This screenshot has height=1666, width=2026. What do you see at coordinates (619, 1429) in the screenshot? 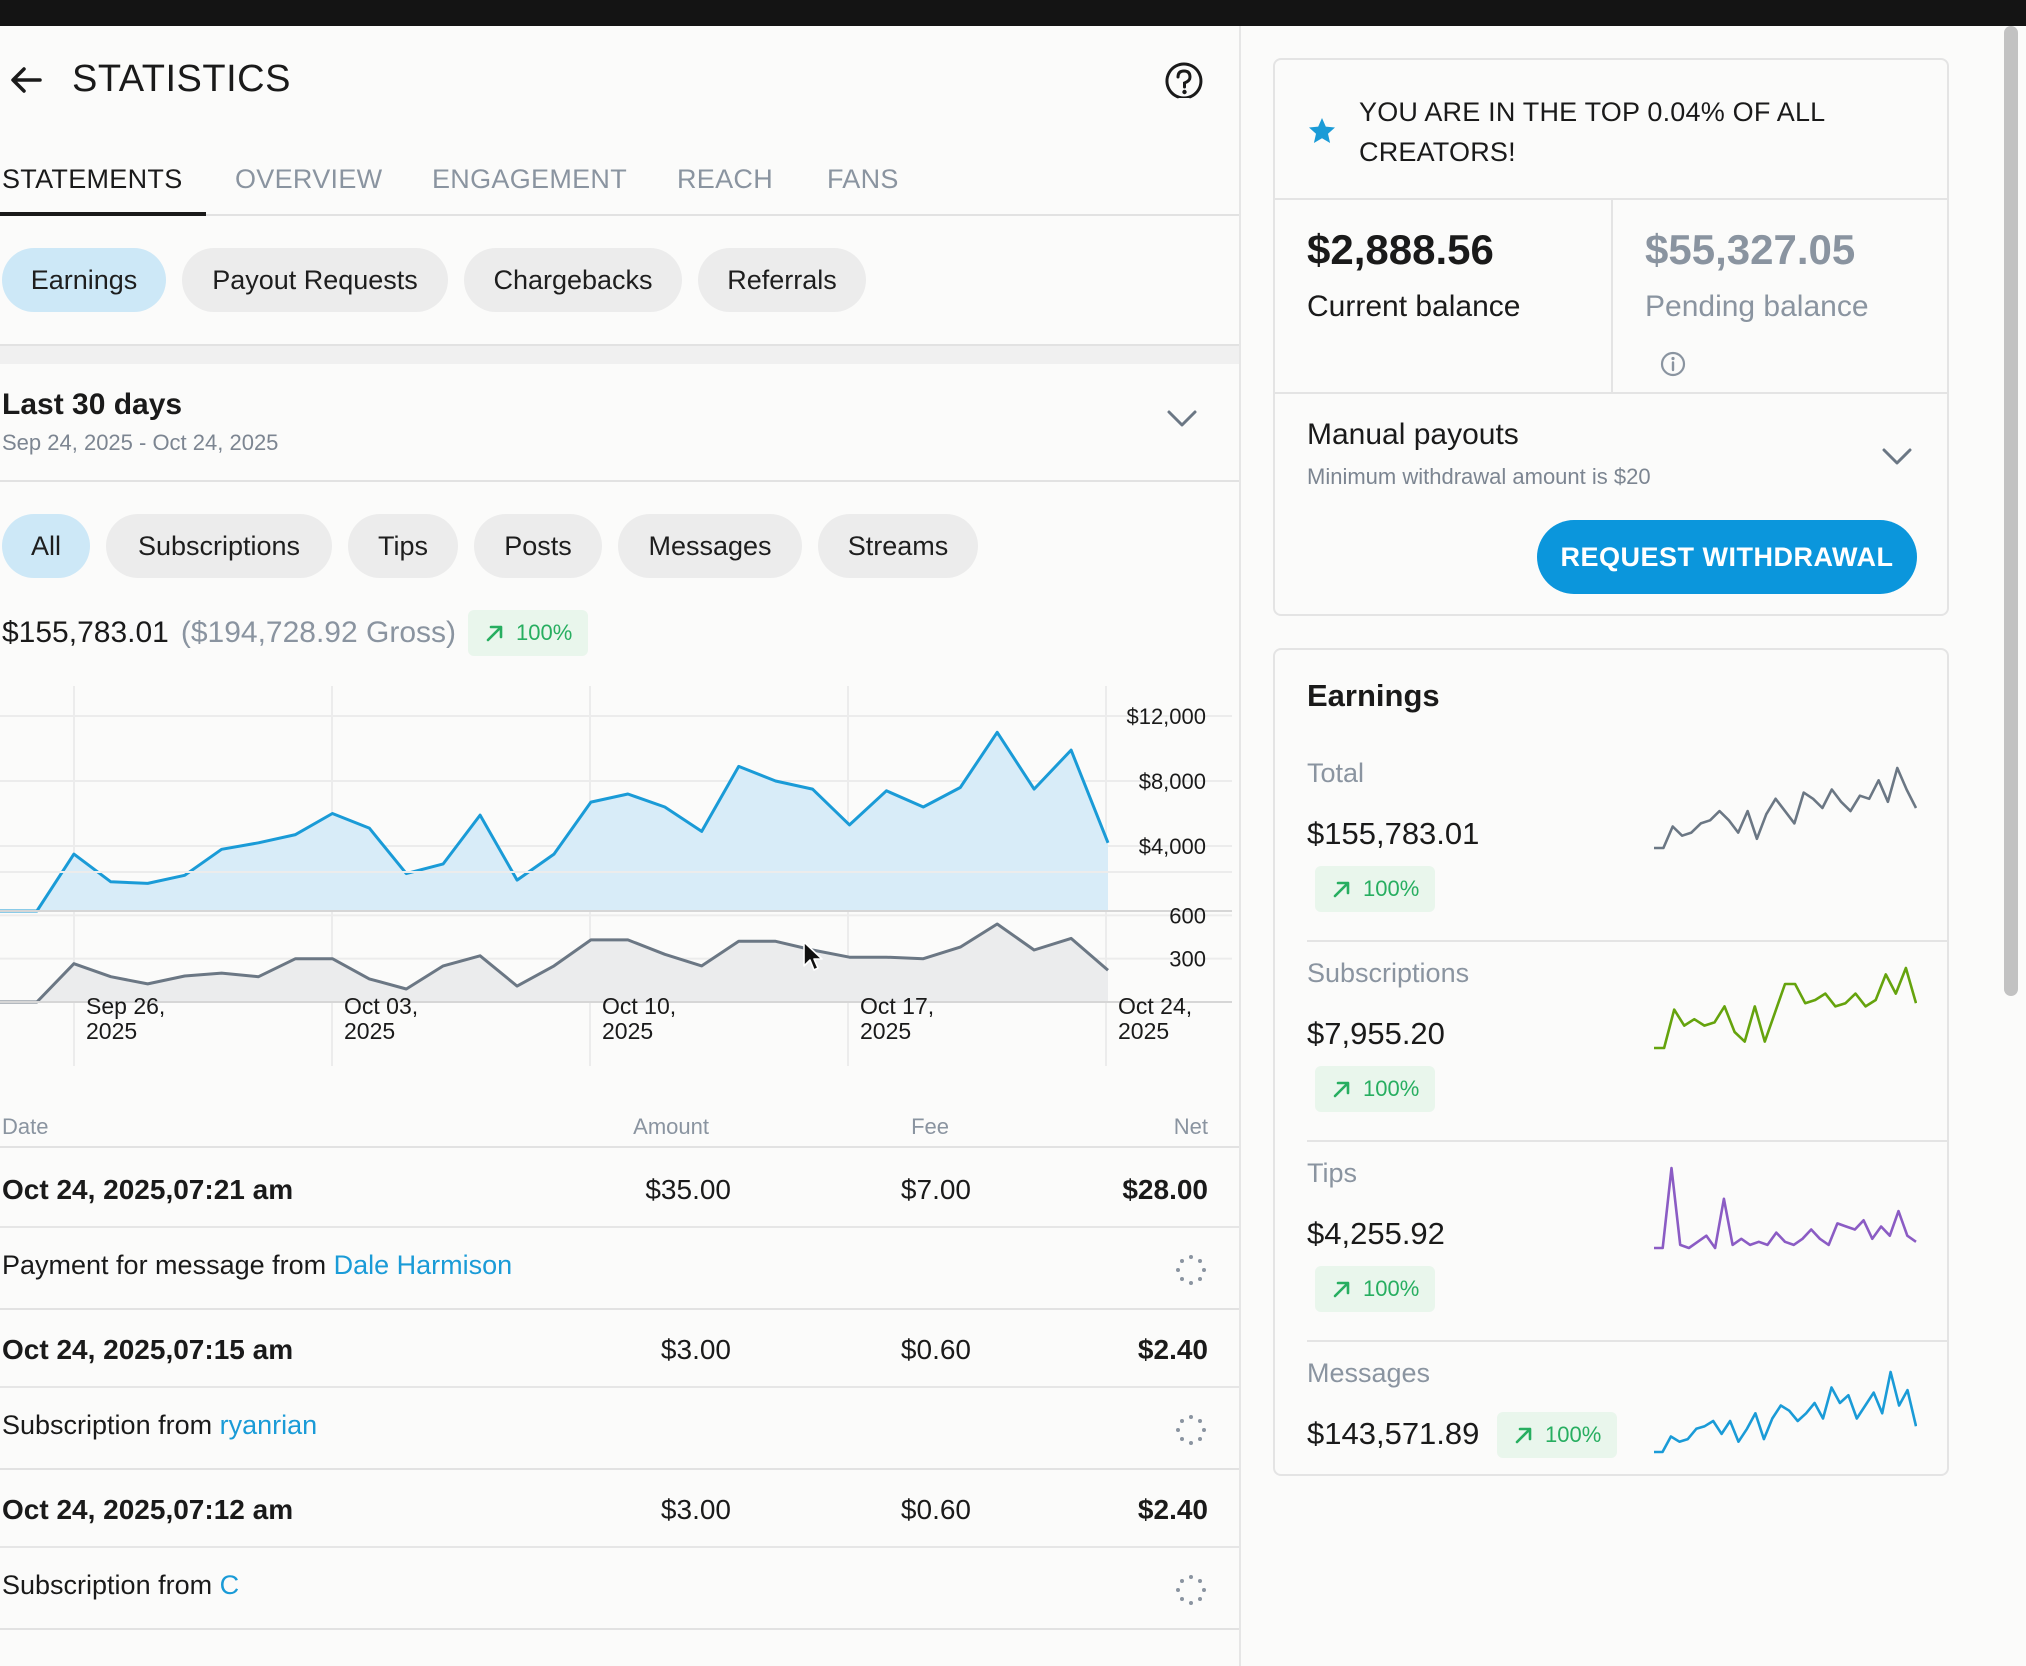
I see `row-description: Subscription from ryanrian` at bounding box center [619, 1429].